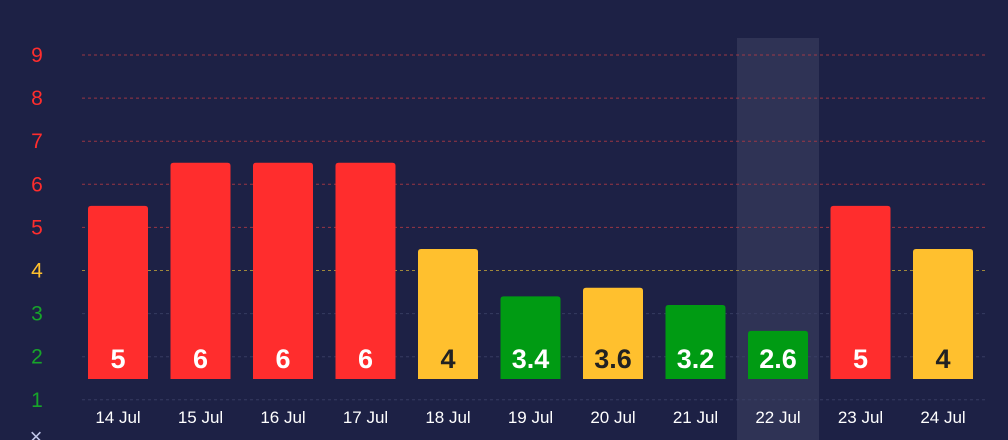 Image resolution: width=1008 pixels, height=440 pixels. Describe the element at coordinates (942, 417) in the screenshot. I see `x-tick-label: 24 Jul` at that location.